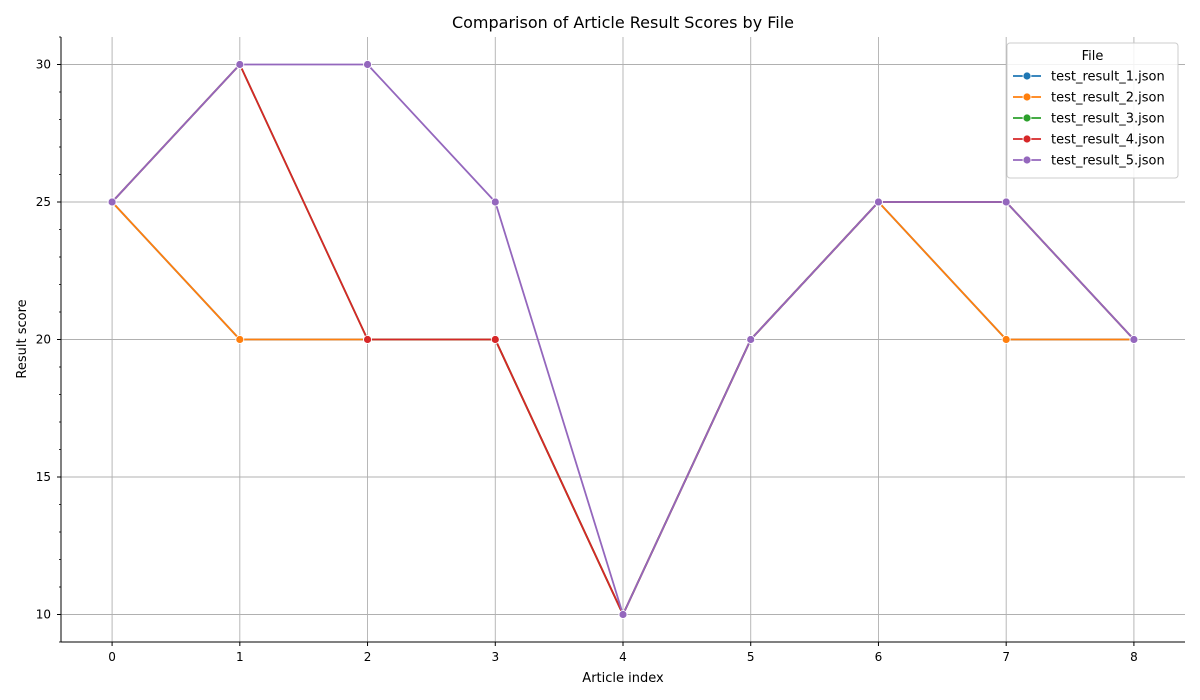  What do you see at coordinates (1134, 657) in the screenshot?
I see `x-tick-label: 8` at bounding box center [1134, 657].